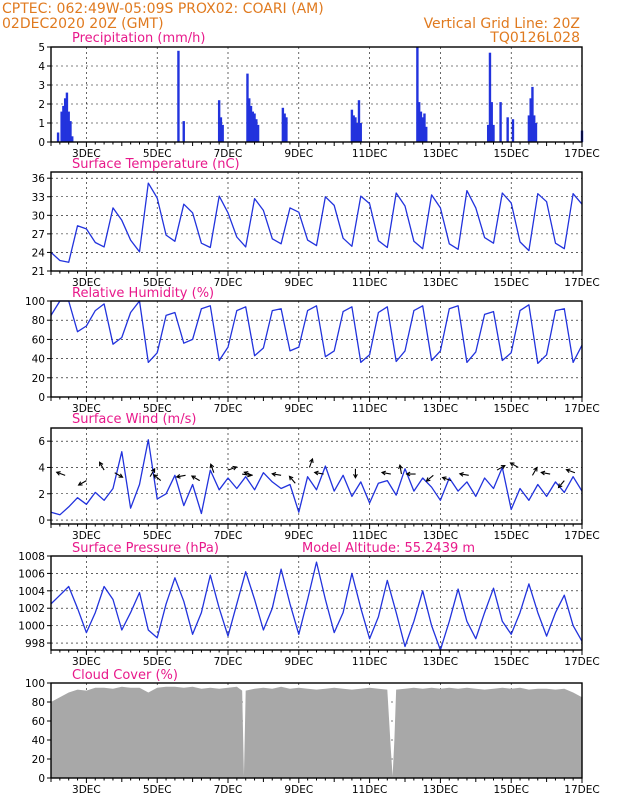 The image size is (618, 800). What do you see at coordinates (38, 340) in the screenshot?
I see `humidity-ytick-label: 60` at bounding box center [38, 340].